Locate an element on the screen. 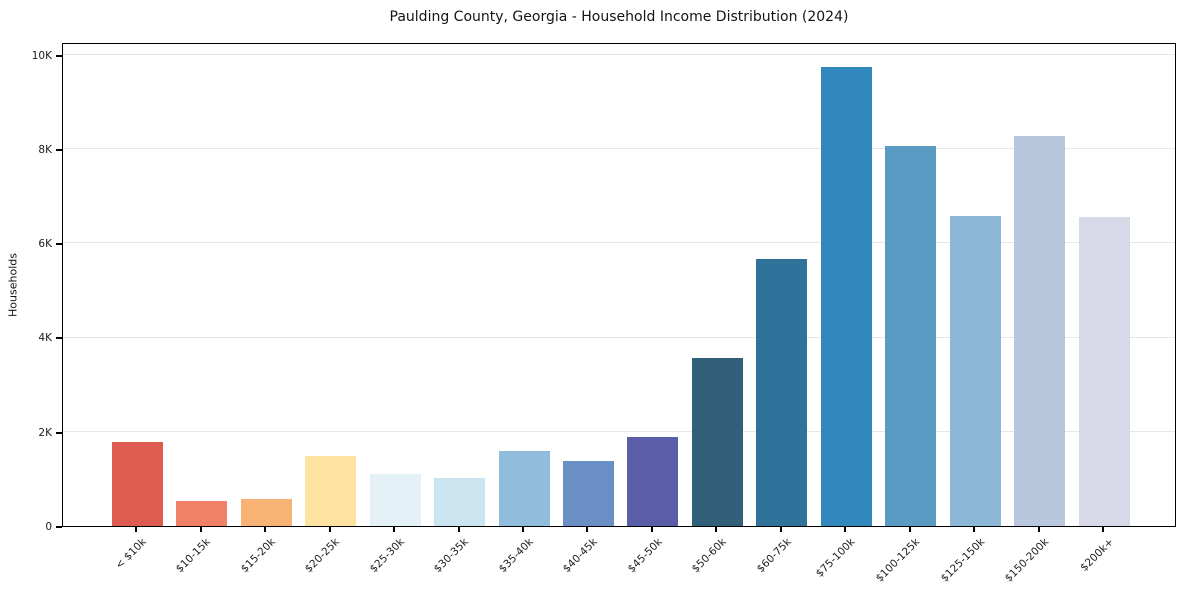 This screenshot has height=590, width=1189. bar-$45-50k is located at coordinates (653, 481).